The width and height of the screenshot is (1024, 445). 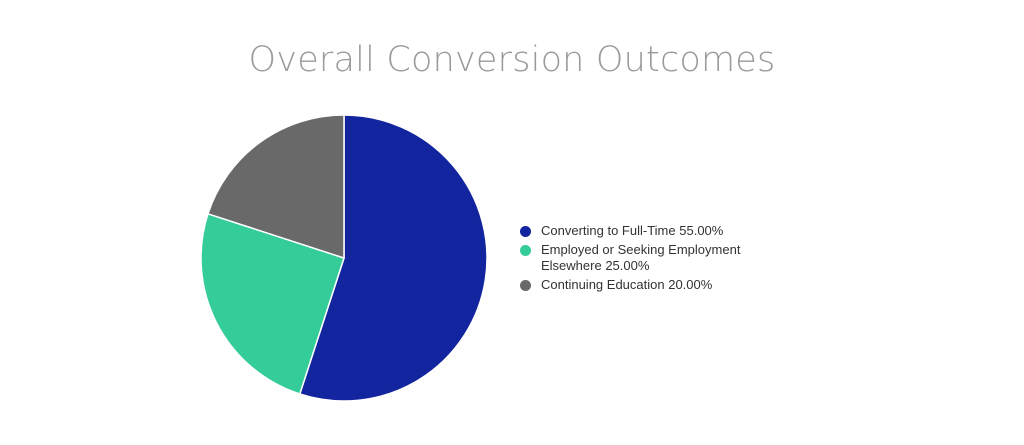 What do you see at coordinates (276, 186) in the screenshot?
I see `pie-slice-continuing-education` at bounding box center [276, 186].